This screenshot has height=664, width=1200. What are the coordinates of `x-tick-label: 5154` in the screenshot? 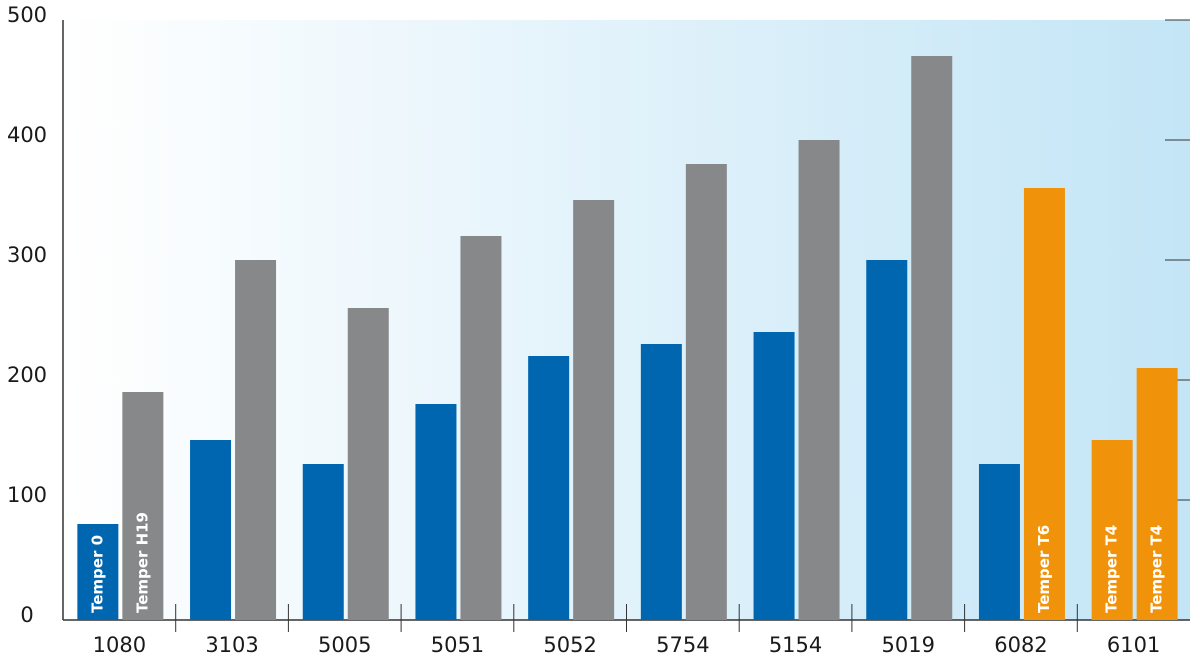 It's located at (795, 645).